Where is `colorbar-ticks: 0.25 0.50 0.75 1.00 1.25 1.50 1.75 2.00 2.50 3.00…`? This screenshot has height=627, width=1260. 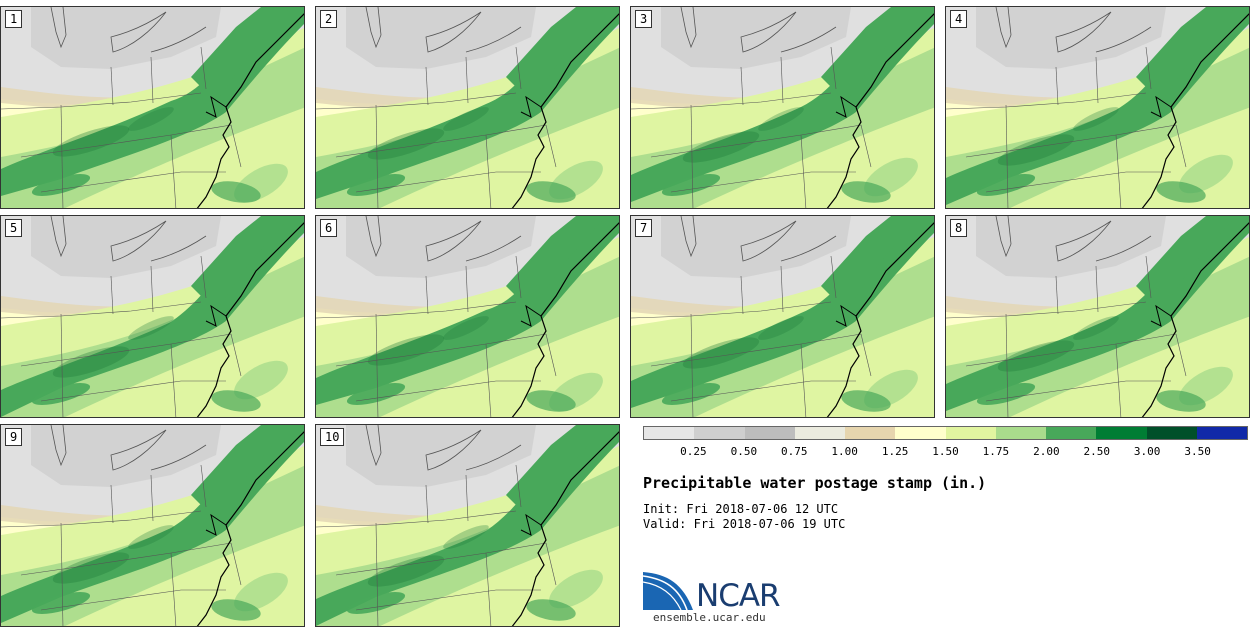 colorbar-ticks: 0.25 0.50 0.75 1.00 1.25 1.50 1.75 2.00 2.50 3.00… is located at coordinates (945, 452).